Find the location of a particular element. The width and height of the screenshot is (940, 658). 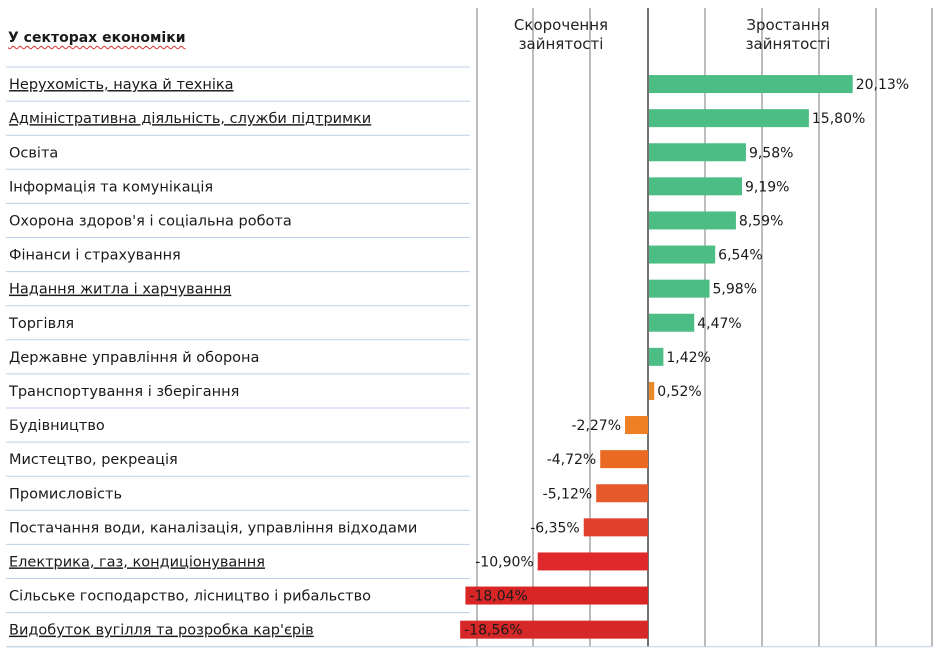

sectors-header-text: У секторах економіки is located at coordinates (97, 38).